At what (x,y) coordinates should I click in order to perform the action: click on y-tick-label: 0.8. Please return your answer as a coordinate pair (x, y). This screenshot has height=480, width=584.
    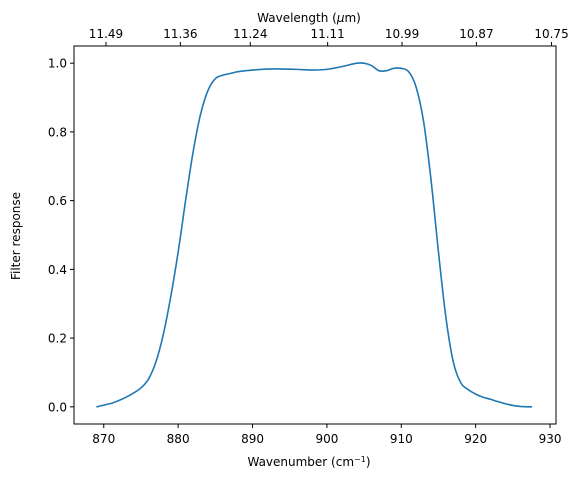
    Looking at the image, I should click on (57, 132).